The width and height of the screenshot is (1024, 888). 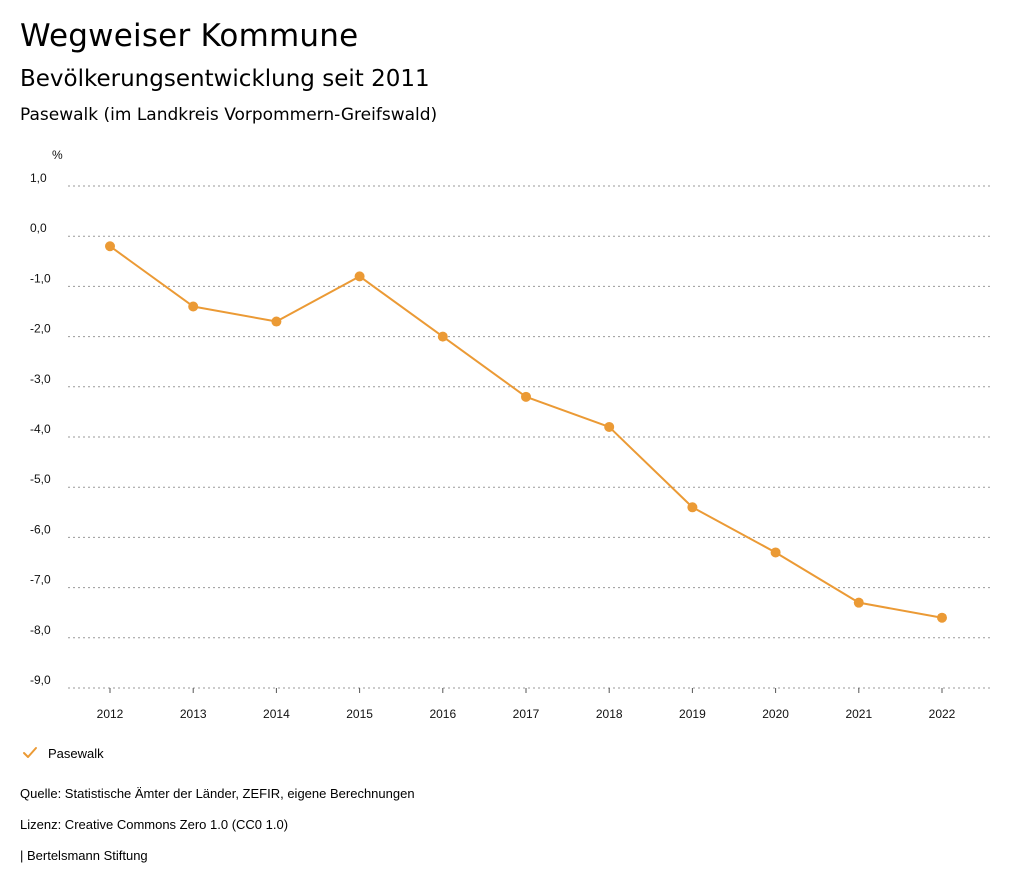 I want to click on y-tick-label: -5,0, so click(x=40, y=479).